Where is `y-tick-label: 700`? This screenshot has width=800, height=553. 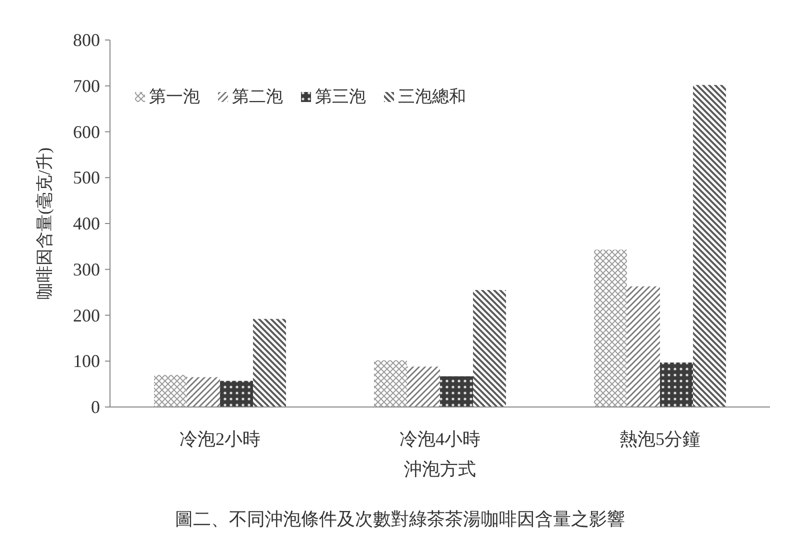 y-tick-label: 700 is located at coordinates (86, 86).